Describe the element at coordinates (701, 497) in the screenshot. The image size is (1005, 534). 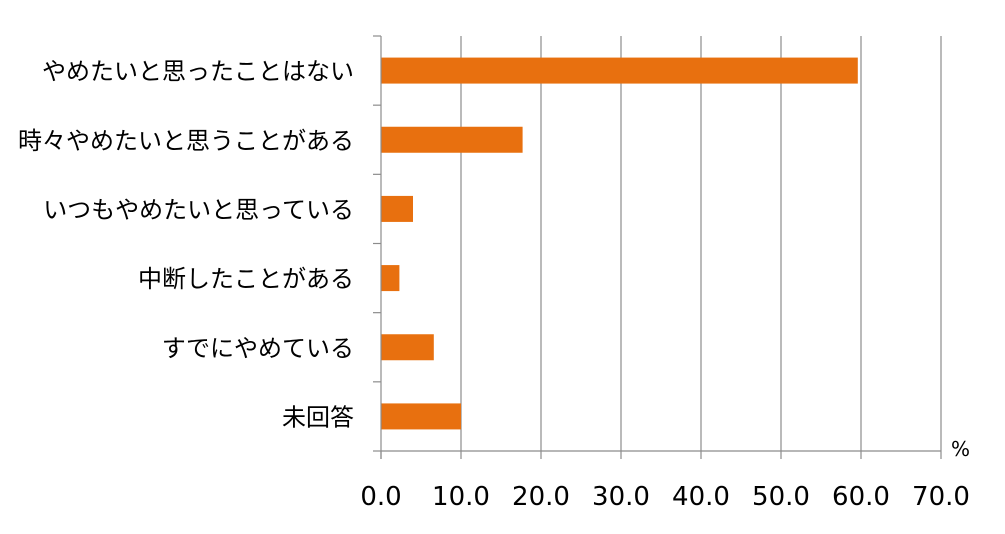
I see `x-tick-label: 40.0` at that location.